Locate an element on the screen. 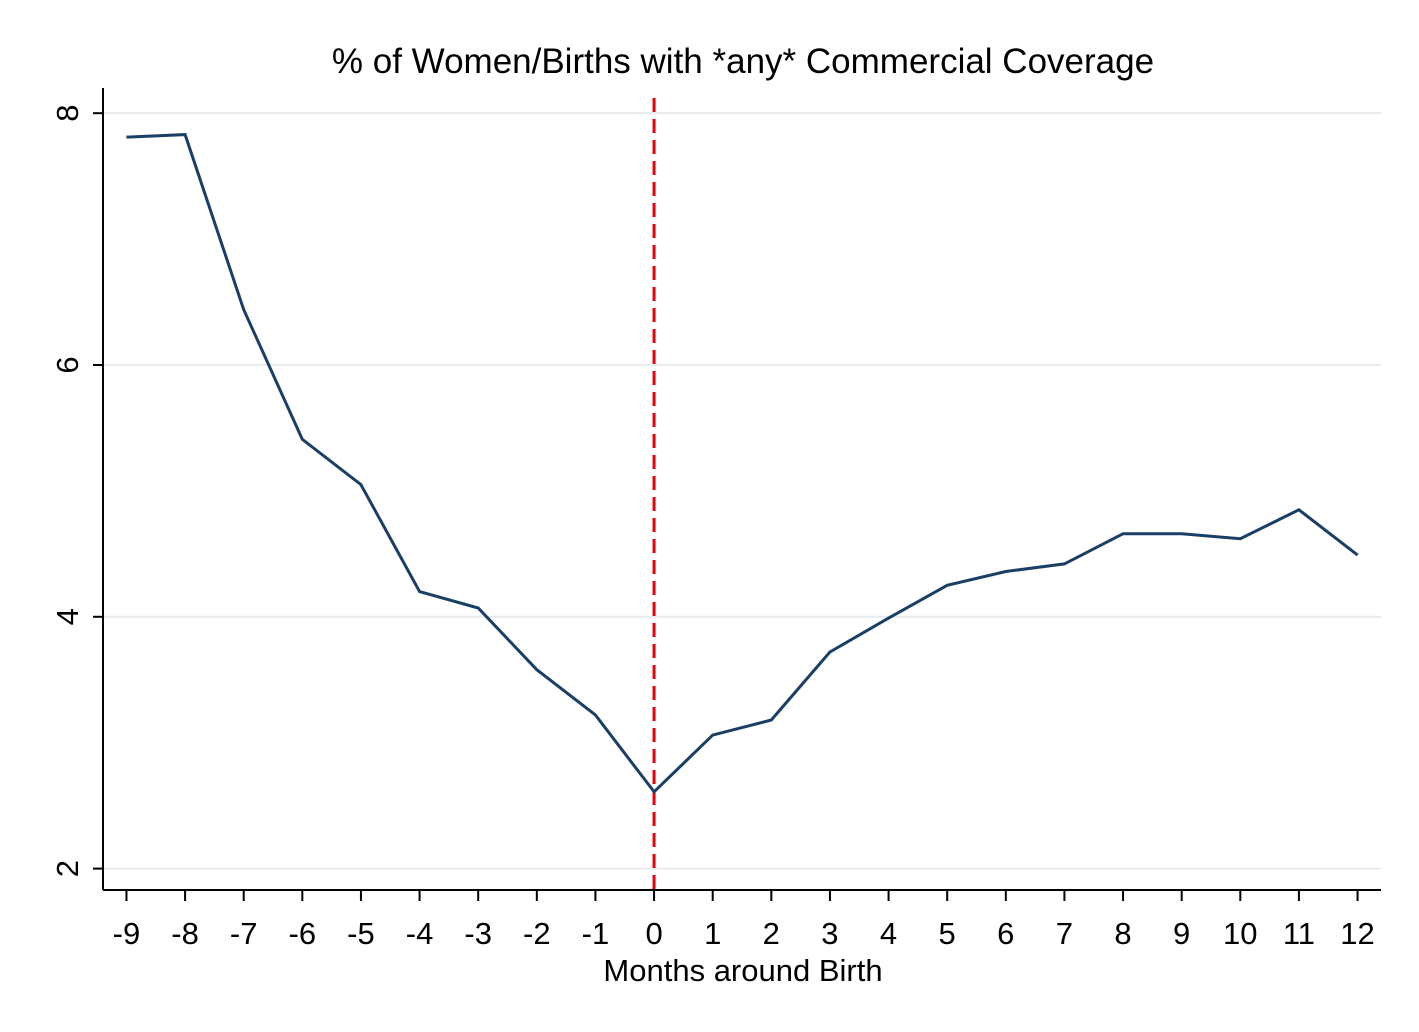 The width and height of the screenshot is (1419, 1032). x-tick-label: -4 is located at coordinates (420, 933).